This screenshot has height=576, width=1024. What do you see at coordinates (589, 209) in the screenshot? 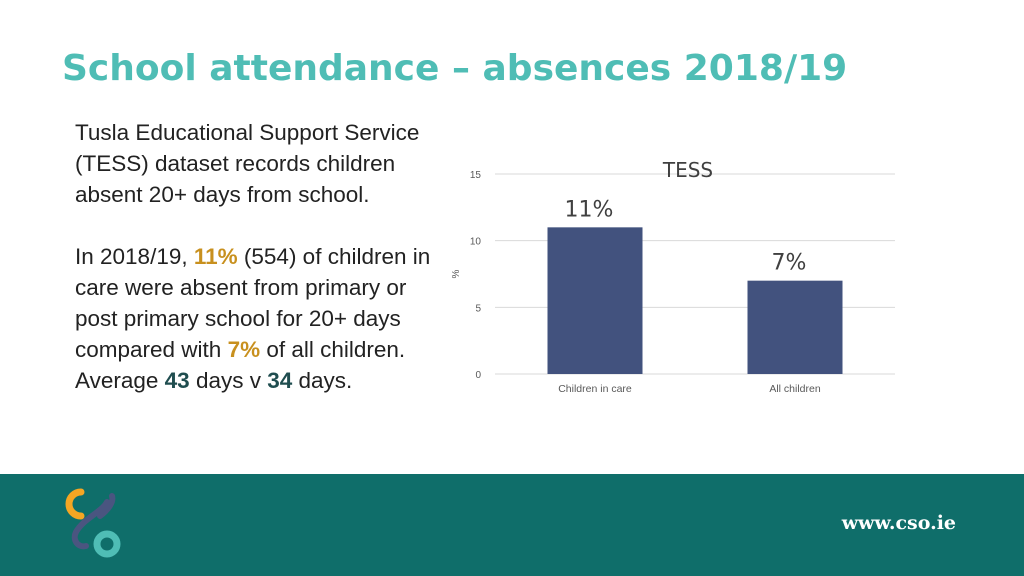
I see `data-label: 11%` at bounding box center [589, 209].